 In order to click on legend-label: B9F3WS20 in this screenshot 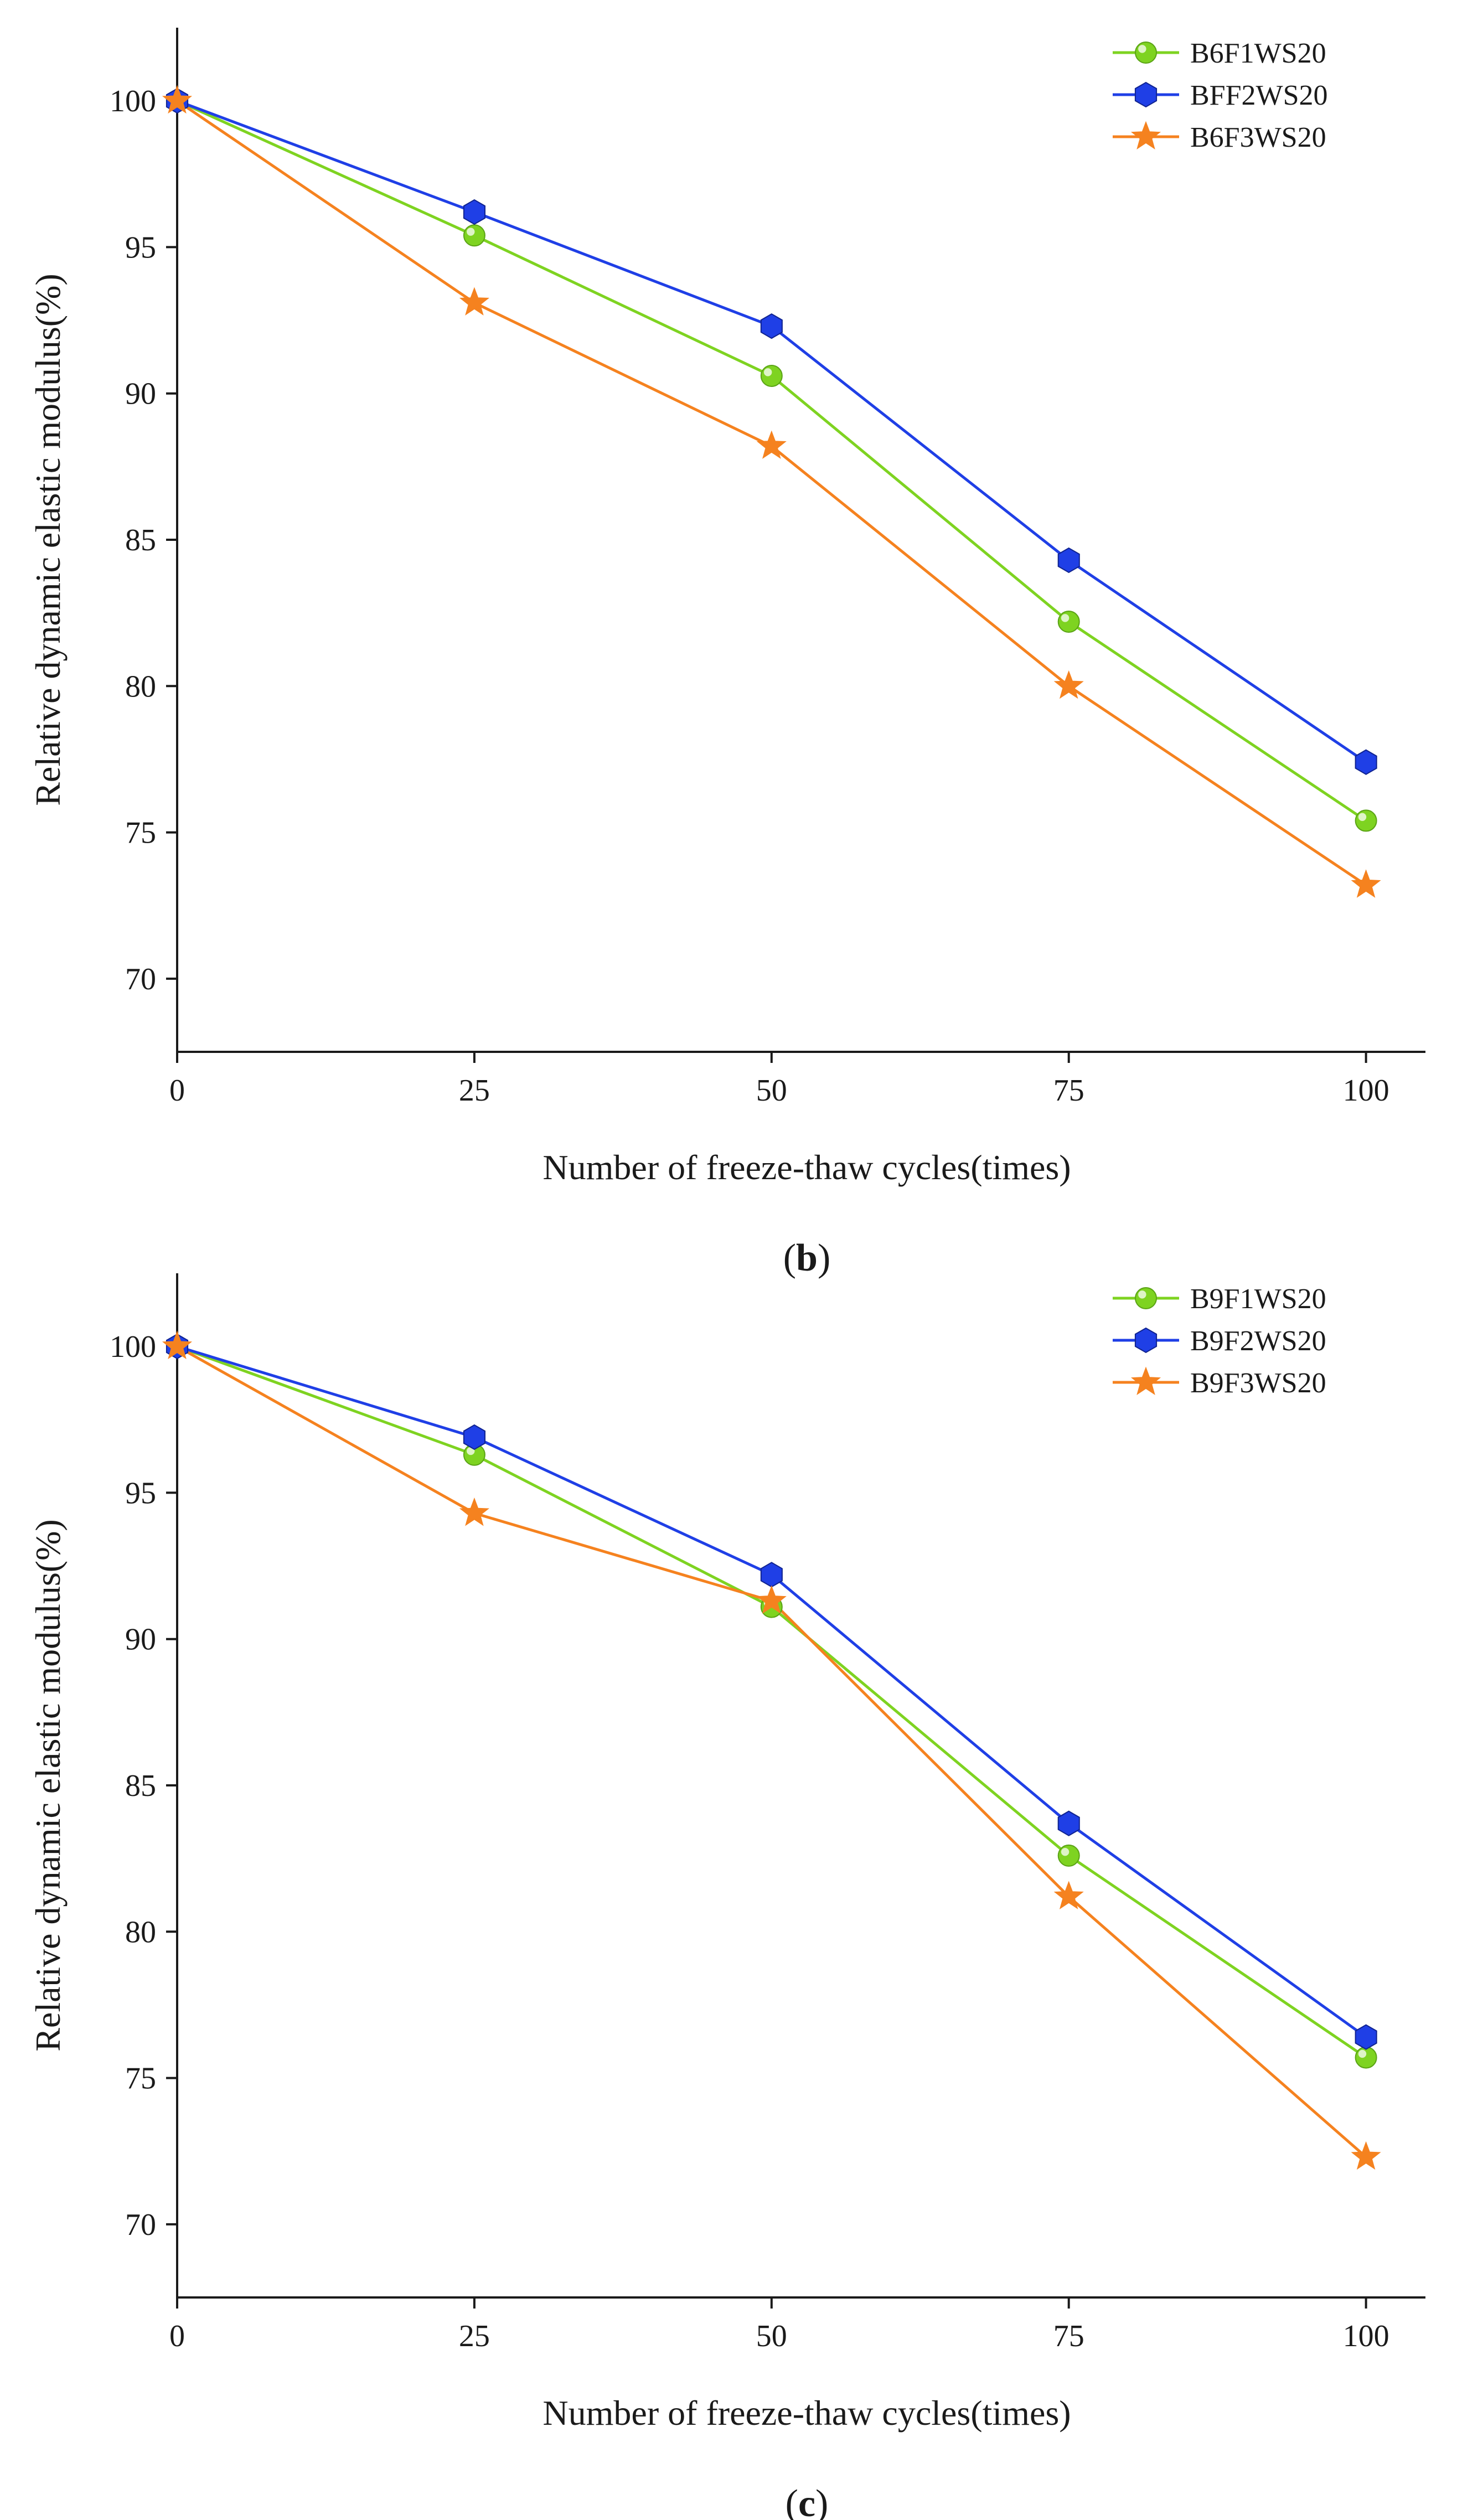, I will do `click(1258, 1383)`.